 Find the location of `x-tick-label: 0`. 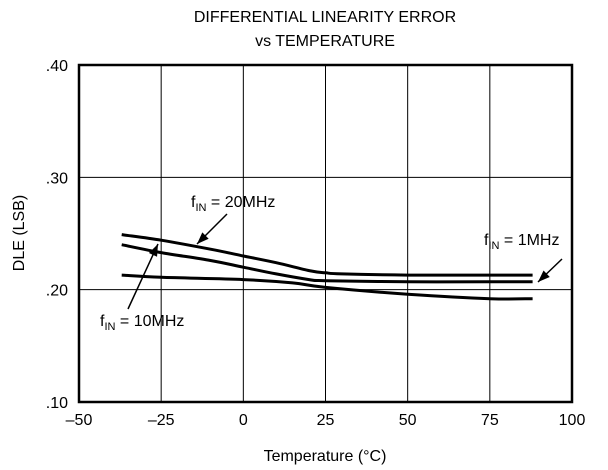

x-tick-label: 0 is located at coordinates (243, 420).